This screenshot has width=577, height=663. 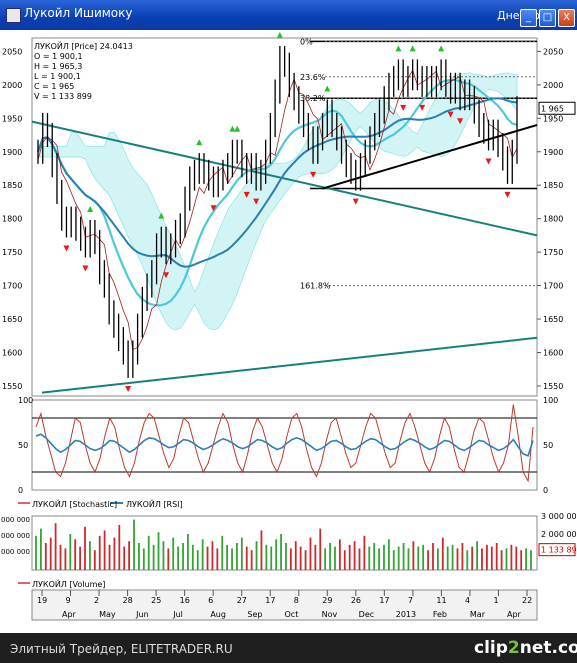 I want to click on price-tick-label-right: 1750, so click(x=553, y=252).